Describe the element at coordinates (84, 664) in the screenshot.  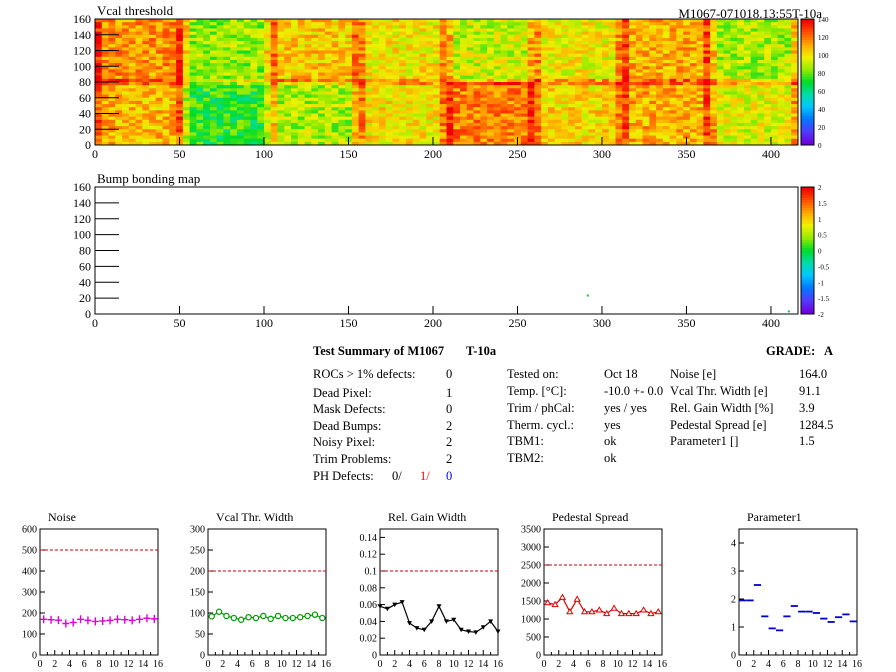
I see `plot0-xtick-label-3: 6` at that location.